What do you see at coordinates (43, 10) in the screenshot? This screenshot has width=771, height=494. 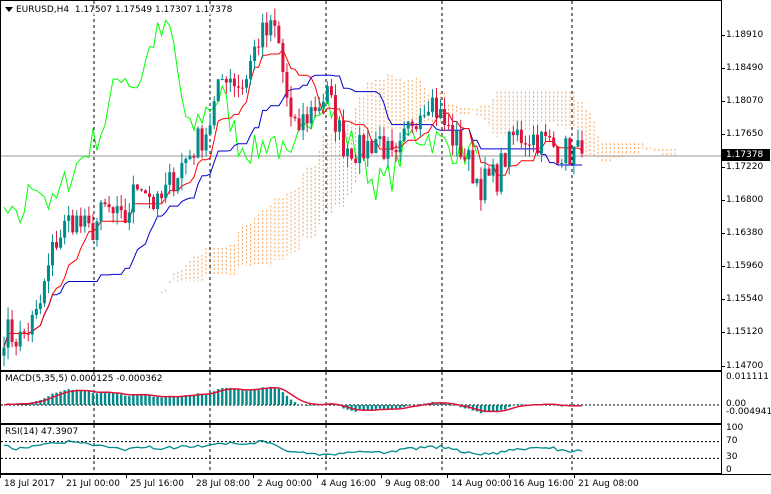 I see `symbol-label: EURUSD,H4` at bounding box center [43, 10].